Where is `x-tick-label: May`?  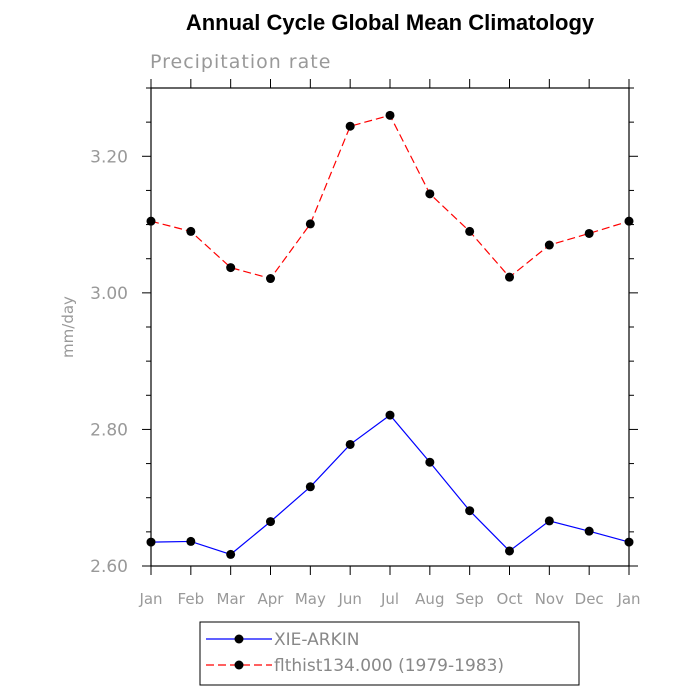 x-tick-label: May is located at coordinates (310, 599).